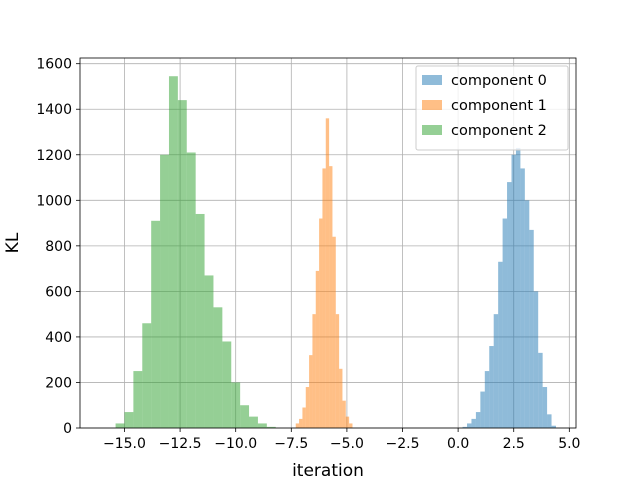 The width and height of the screenshot is (640, 480). I want to click on y-tick-label: 0, so click(67, 429).